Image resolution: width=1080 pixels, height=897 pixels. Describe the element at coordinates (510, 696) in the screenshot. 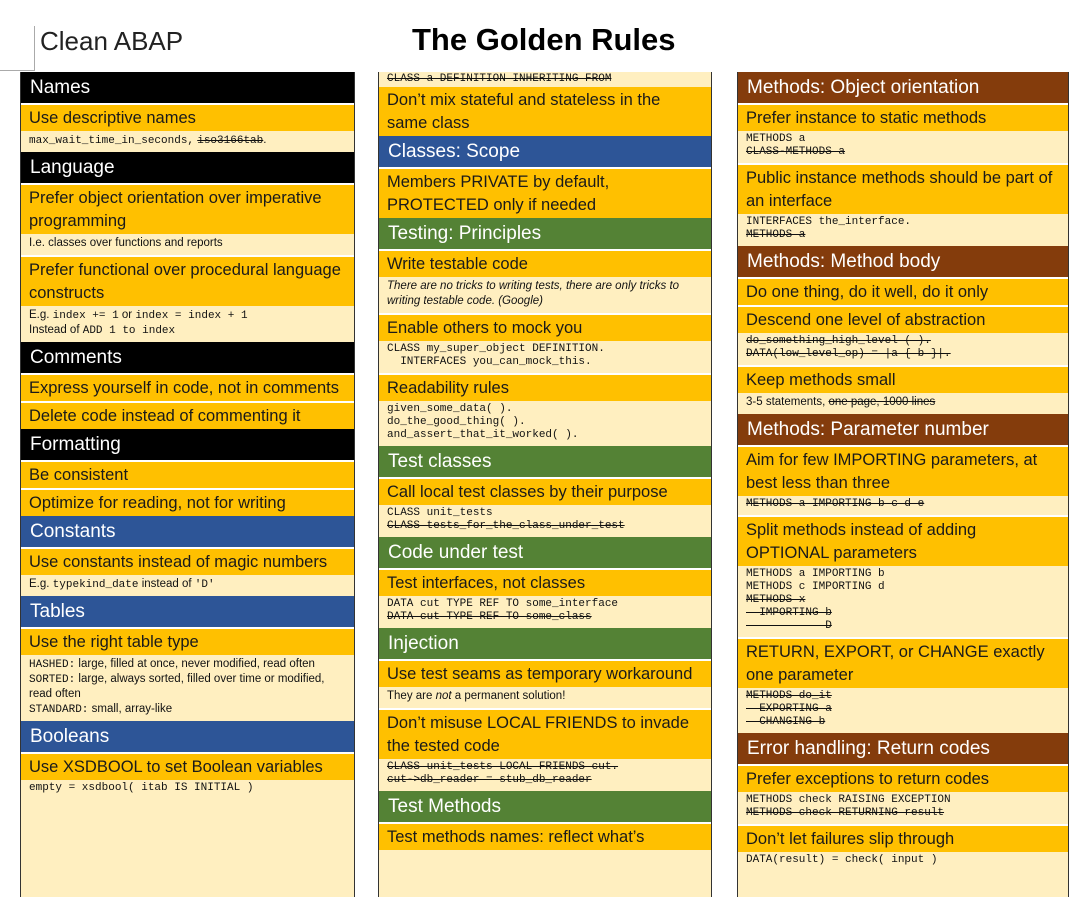

I see `note-text: a permanent solution!` at that location.